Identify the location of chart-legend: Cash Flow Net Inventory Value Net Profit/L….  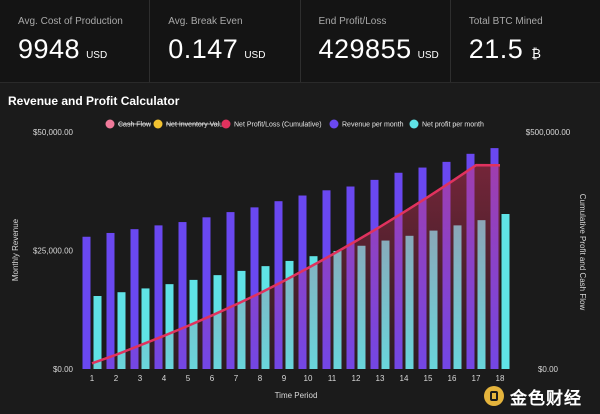
(294, 124).